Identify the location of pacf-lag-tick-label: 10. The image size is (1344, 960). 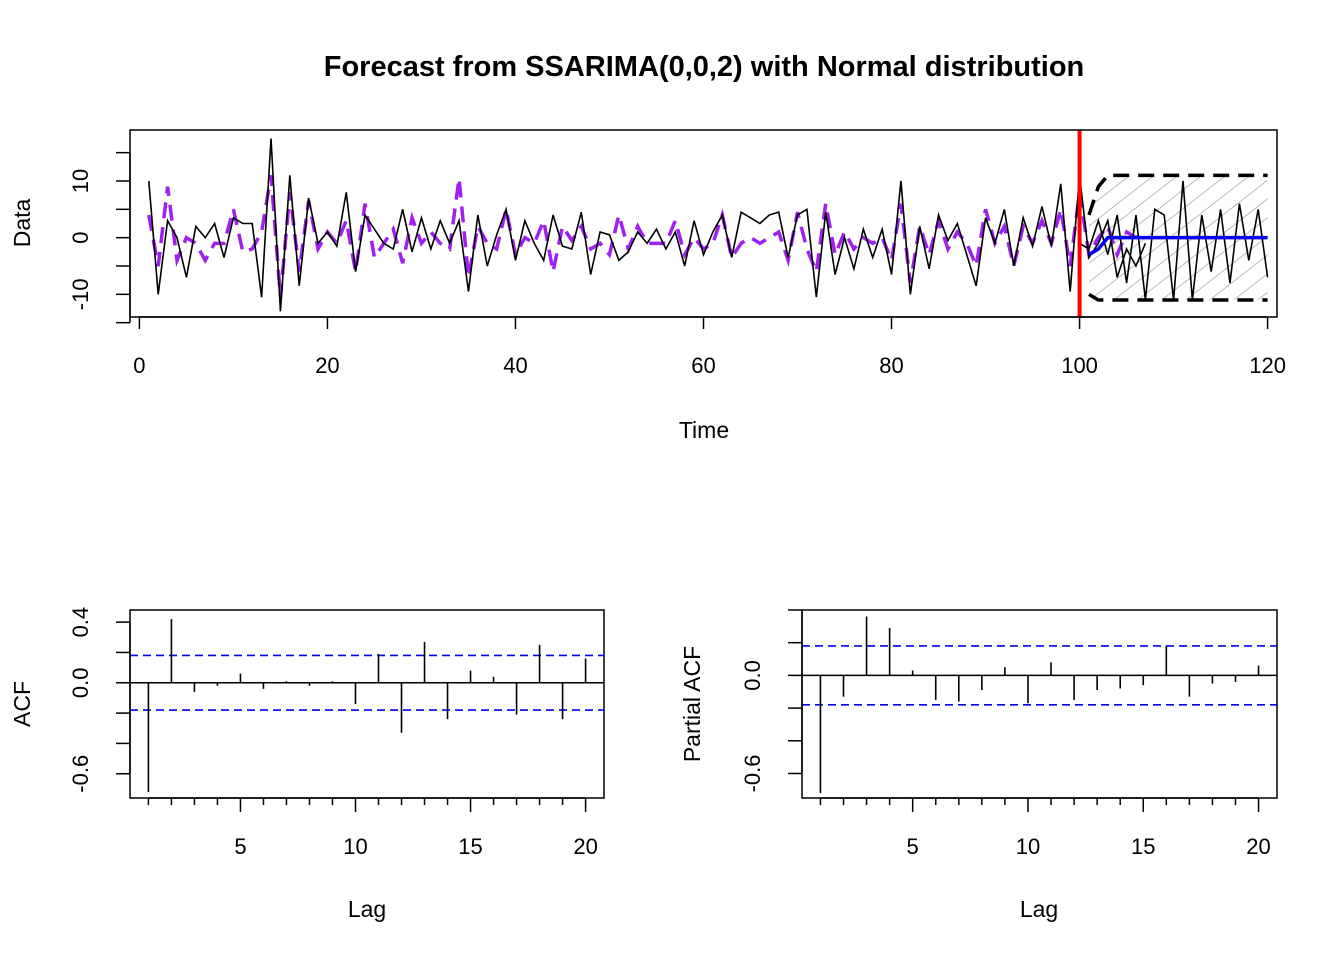
(1028, 846).